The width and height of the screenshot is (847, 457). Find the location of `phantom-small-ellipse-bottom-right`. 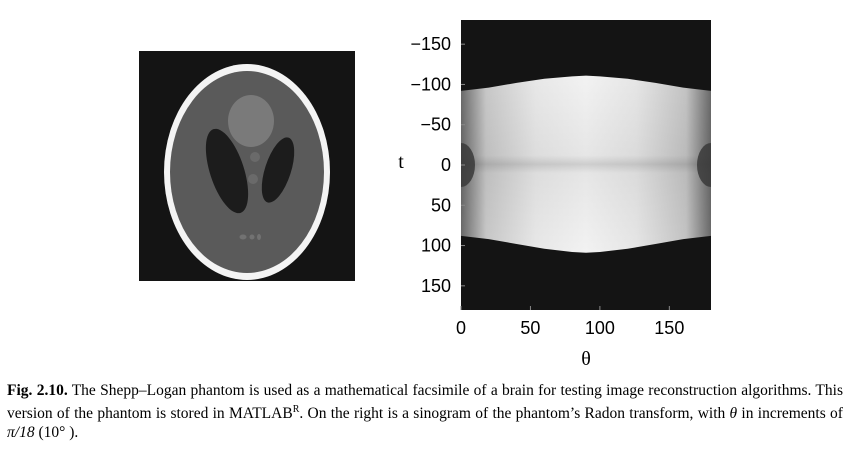

phantom-small-ellipse-bottom-right is located at coordinates (259, 237).